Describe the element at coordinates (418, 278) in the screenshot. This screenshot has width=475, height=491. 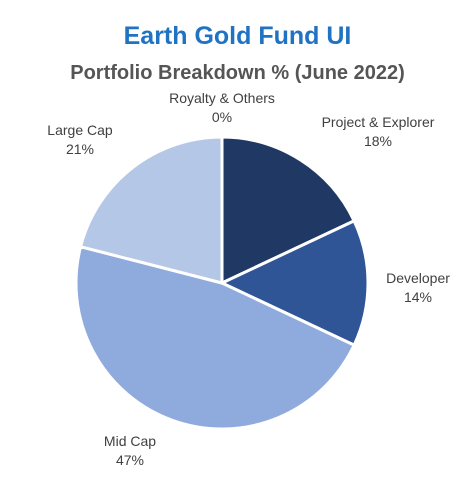
I see `category-label-developer: Developer` at that location.